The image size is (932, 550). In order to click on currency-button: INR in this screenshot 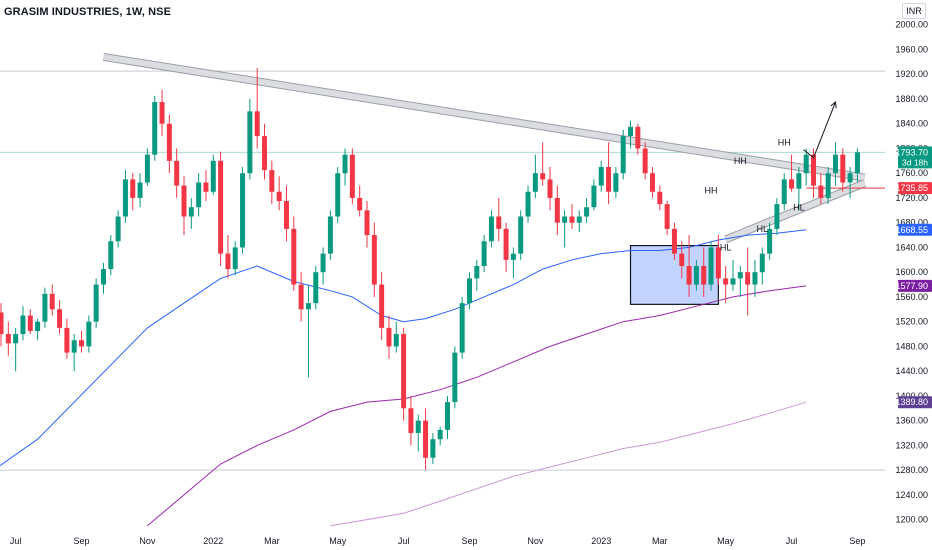, I will do `click(914, 11)`.